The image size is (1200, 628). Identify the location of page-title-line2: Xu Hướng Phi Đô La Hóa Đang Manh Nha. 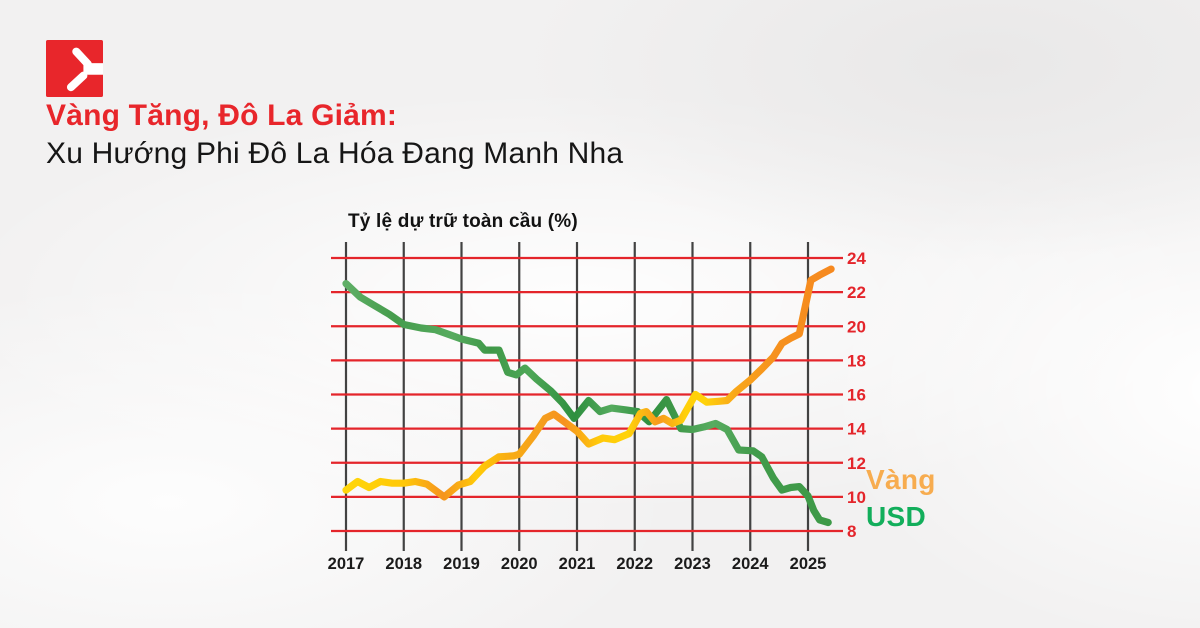
(335, 153).